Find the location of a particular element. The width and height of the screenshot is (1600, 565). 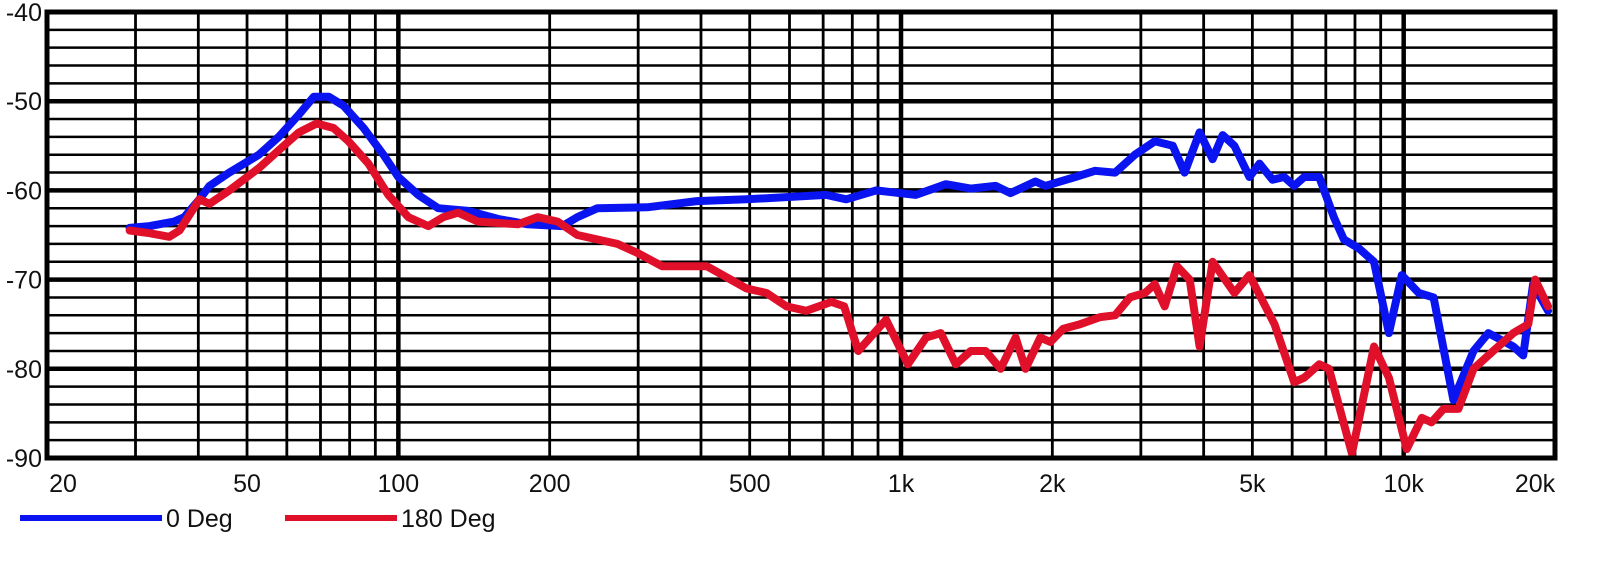

y-tick-label: -60 is located at coordinates (24, 191).